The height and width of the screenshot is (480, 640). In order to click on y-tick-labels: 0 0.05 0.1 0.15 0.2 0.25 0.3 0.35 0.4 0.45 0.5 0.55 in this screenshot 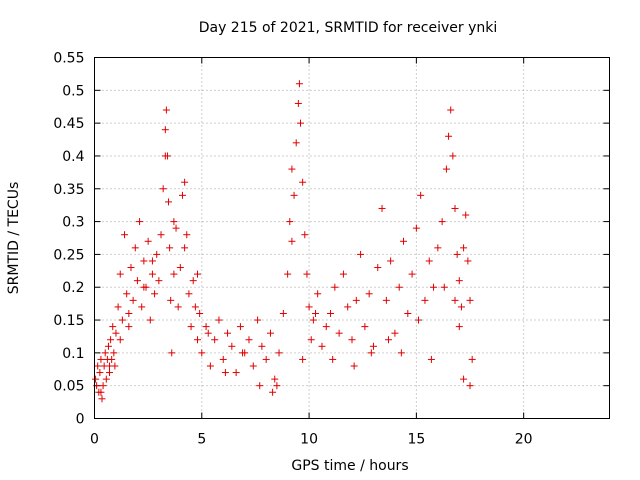, I will do `click(68, 239)`.